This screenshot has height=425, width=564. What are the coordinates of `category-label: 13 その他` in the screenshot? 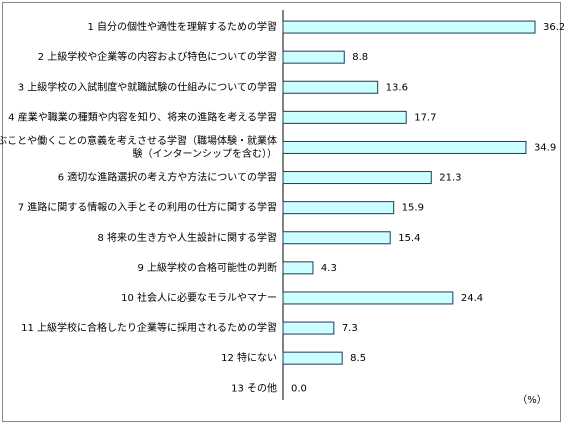 It's located at (254, 387).